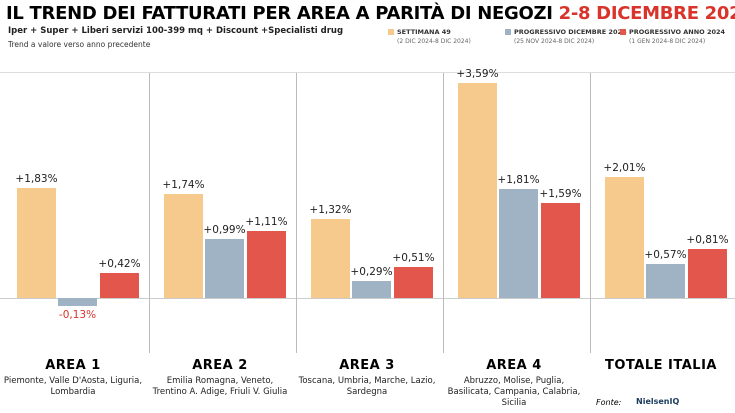 The image size is (735, 413). I want to click on title-date: 2-8 DICEMBRE 2024, so click(646, 13).